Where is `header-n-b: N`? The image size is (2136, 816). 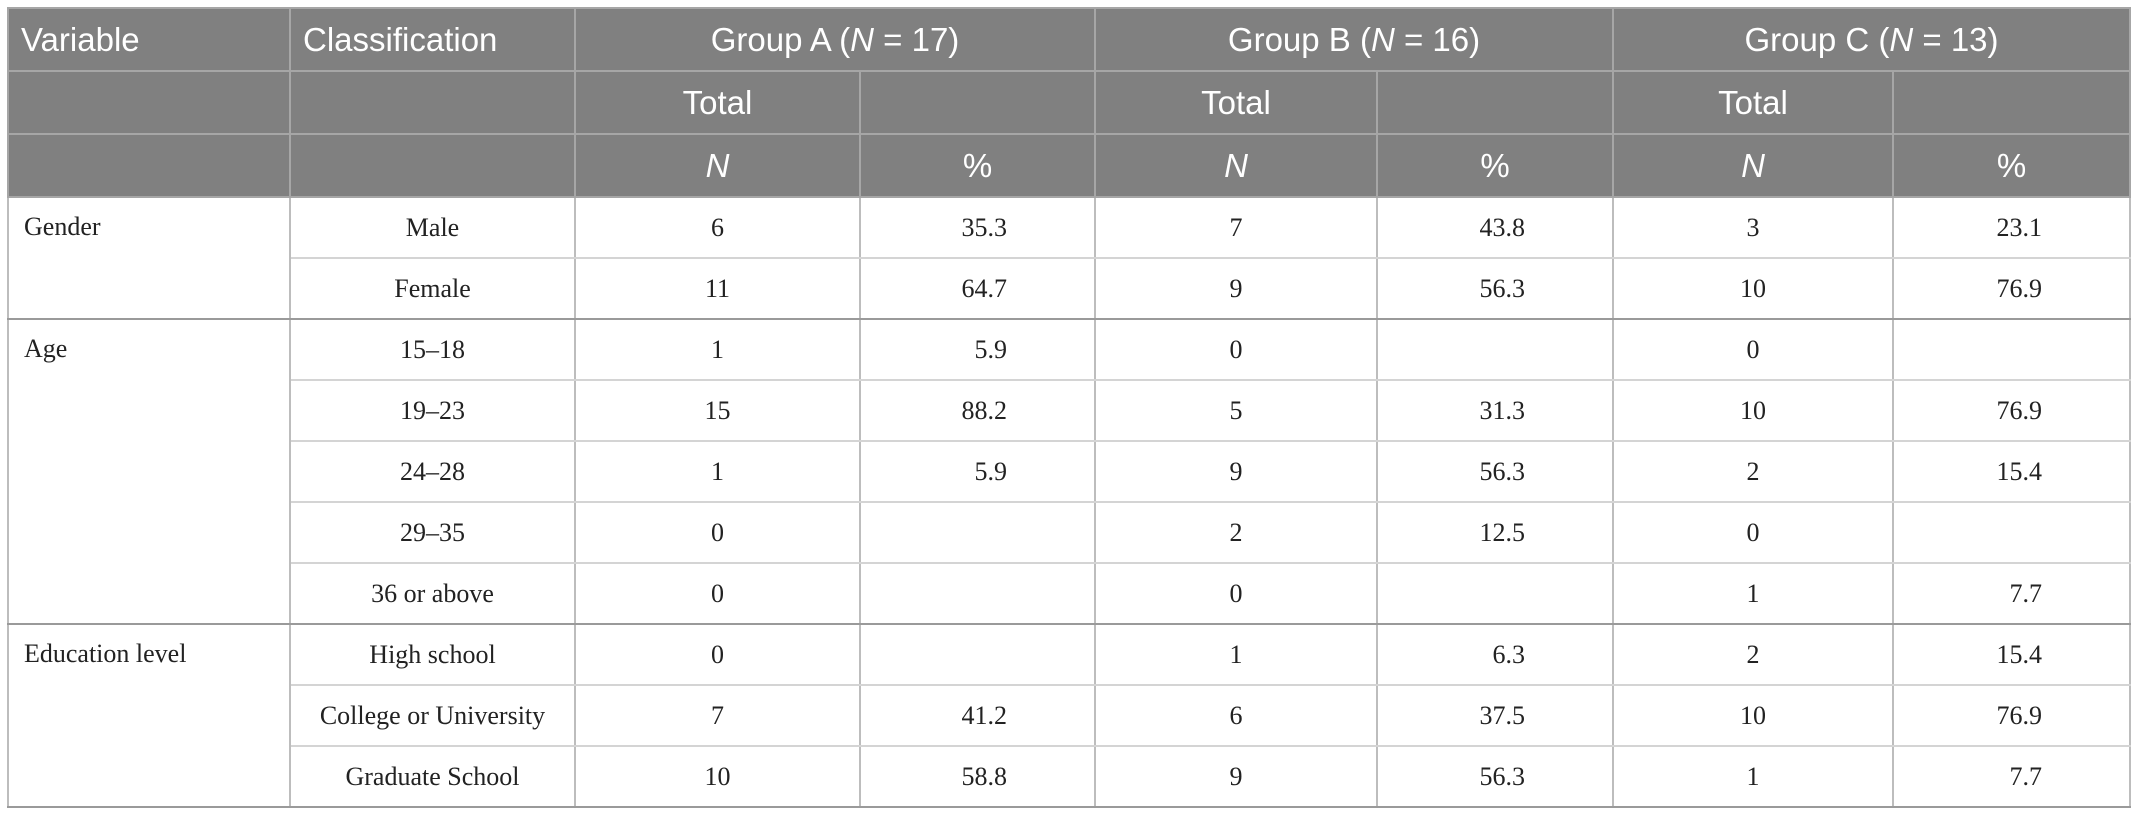 header-n-b: N is located at coordinates (1236, 165).